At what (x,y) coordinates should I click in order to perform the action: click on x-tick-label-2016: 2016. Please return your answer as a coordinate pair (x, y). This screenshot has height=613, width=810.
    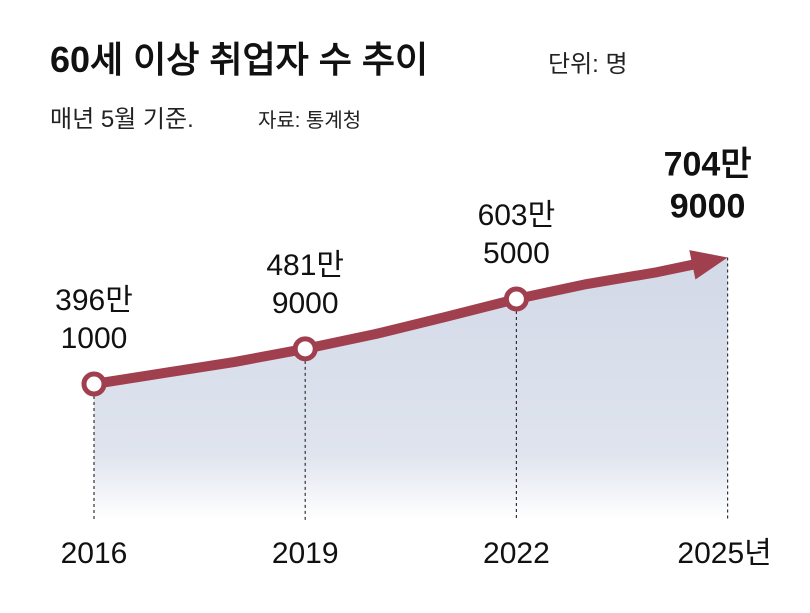
    Looking at the image, I should click on (94, 553).